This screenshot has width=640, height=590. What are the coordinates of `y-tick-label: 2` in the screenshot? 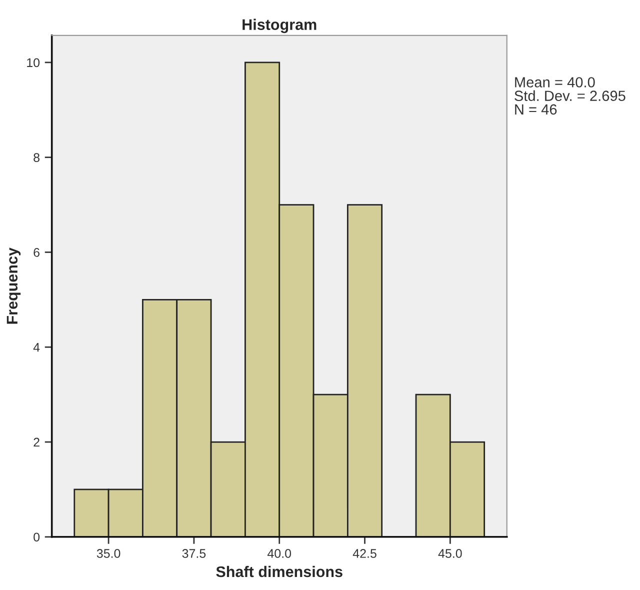 It's located at (37, 442).